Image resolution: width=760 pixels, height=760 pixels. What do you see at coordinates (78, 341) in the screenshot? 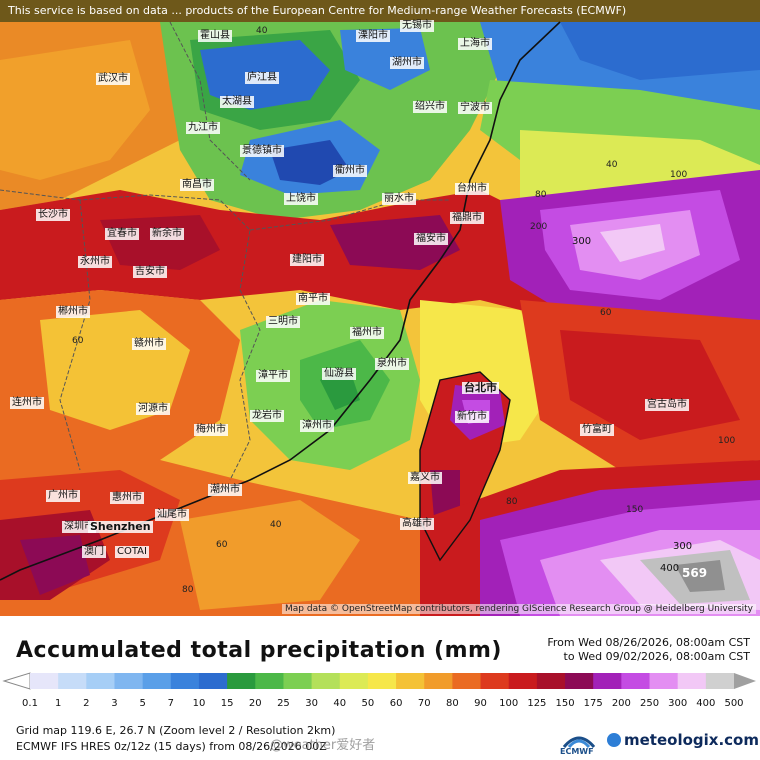
I see `contour-label: 60` at bounding box center [78, 341].